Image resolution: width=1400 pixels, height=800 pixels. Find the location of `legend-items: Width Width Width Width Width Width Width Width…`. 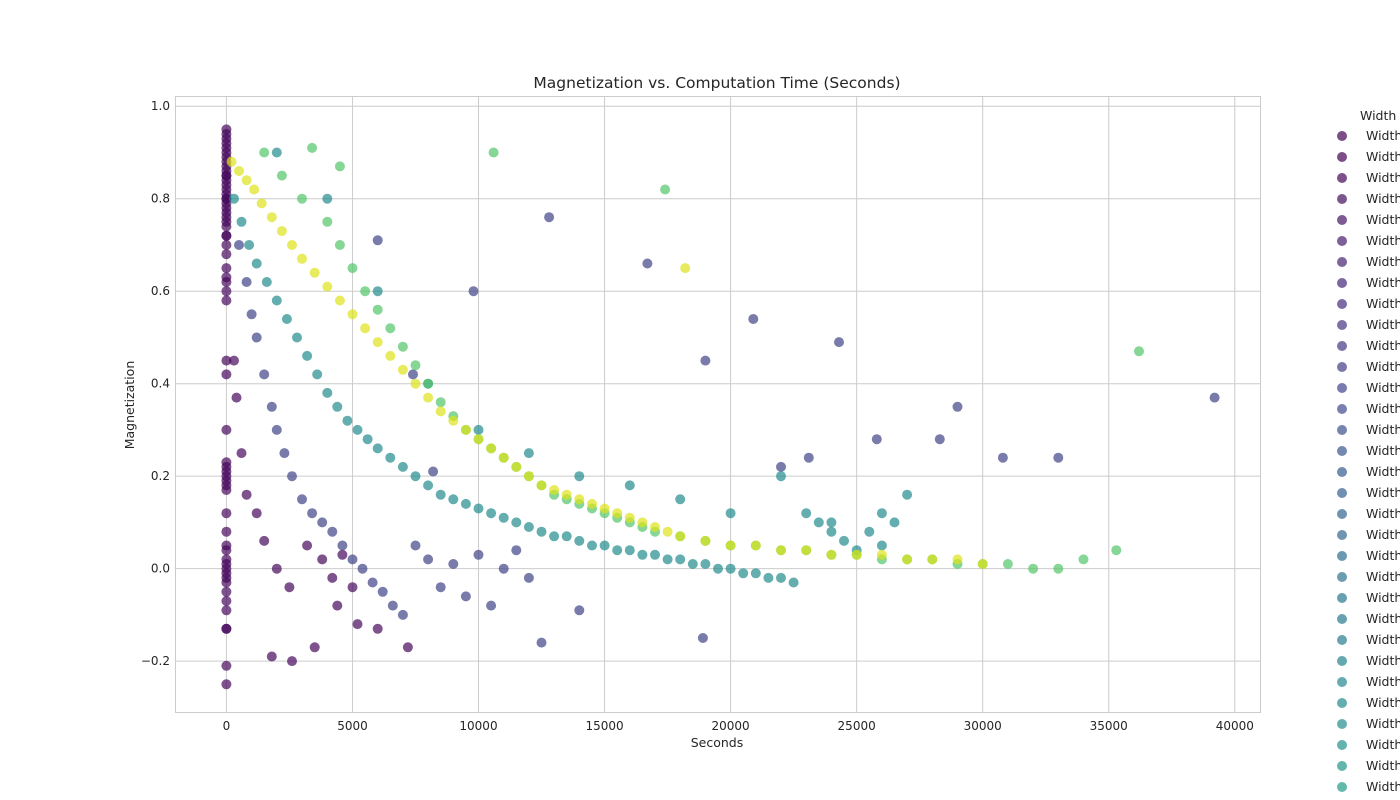

legend-items: Width Width Width Width Width Width Width Width… is located at coordinates (1368, 461).